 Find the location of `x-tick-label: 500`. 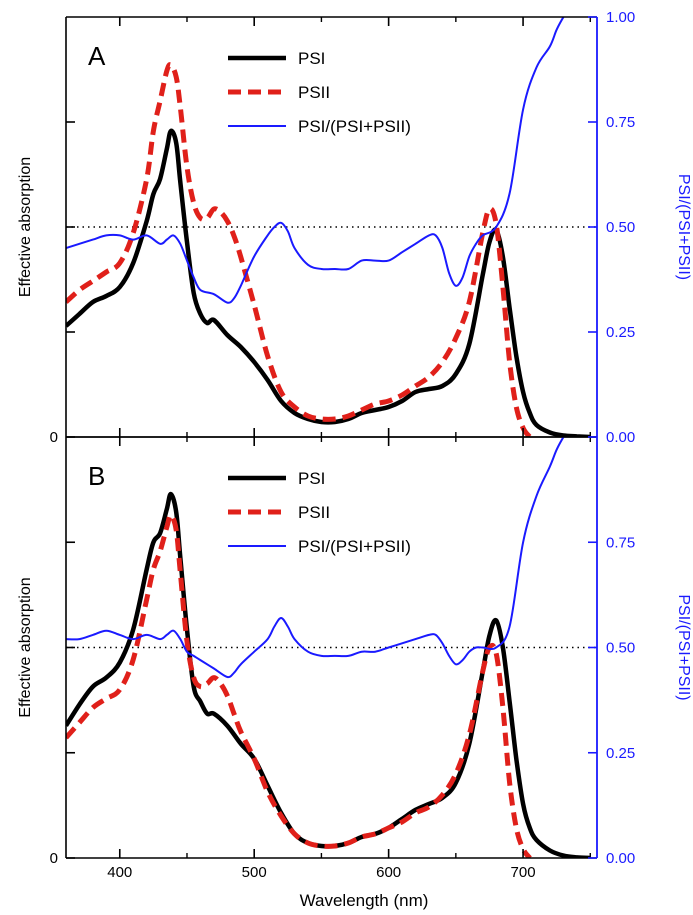

x-tick-label: 500 is located at coordinates (254, 872).